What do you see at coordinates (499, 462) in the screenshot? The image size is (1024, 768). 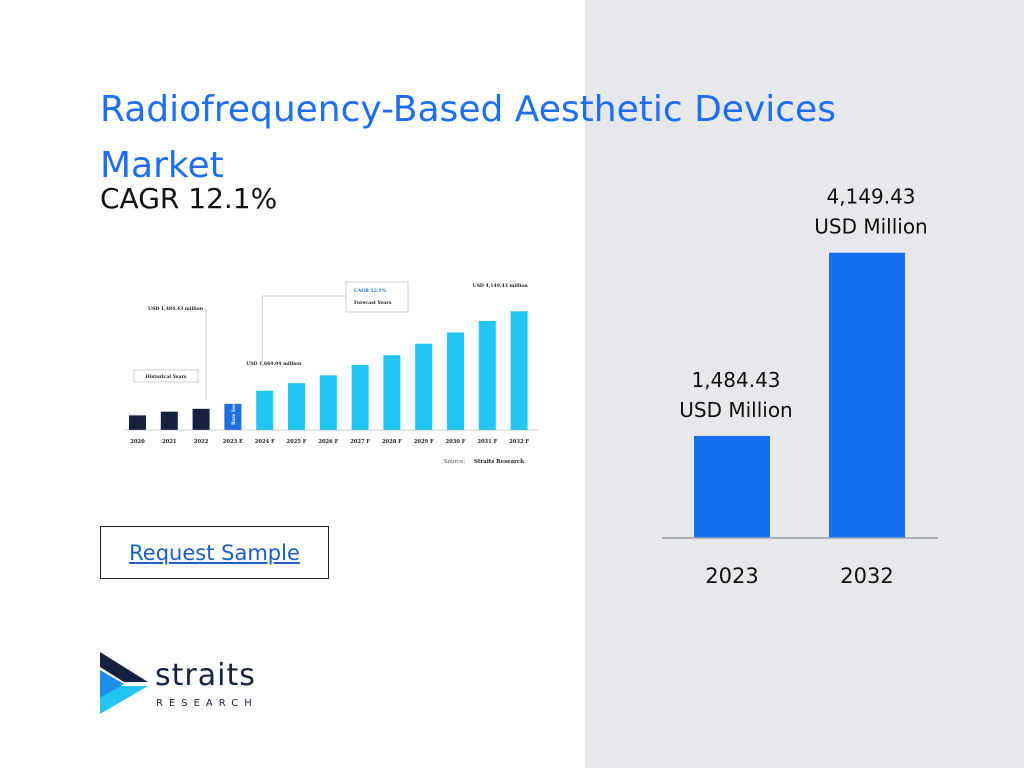 I see `thumb-source-value: Straits Research` at bounding box center [499, 462].